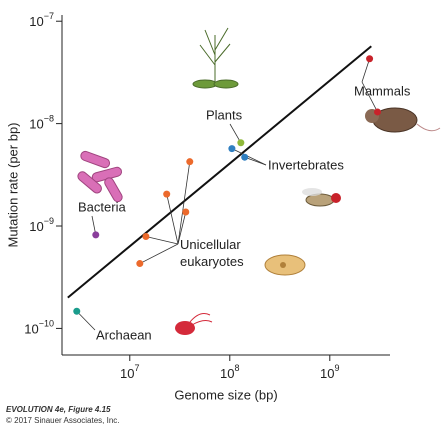 Image resolution: width=442 pixels, height=432 pixels. What do you see at coordinates (63, 420) in the screenshot?
I see `footer-copyright: © 2017 Sinauer Associates, Inc.` at bounding box center [63, 420].